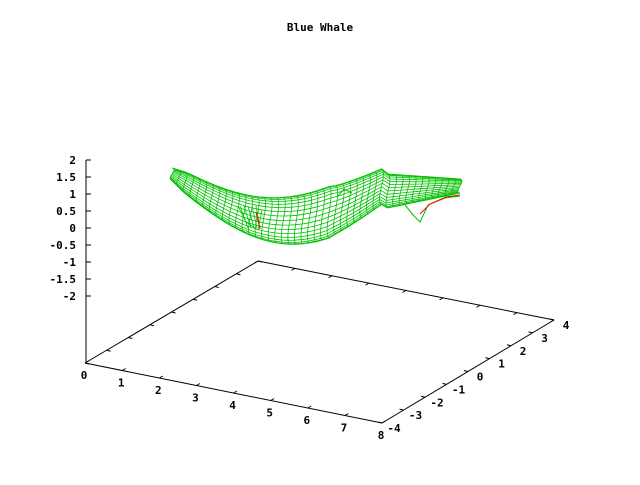  I want to click on y-tick-label: 1, so click(501, 364).